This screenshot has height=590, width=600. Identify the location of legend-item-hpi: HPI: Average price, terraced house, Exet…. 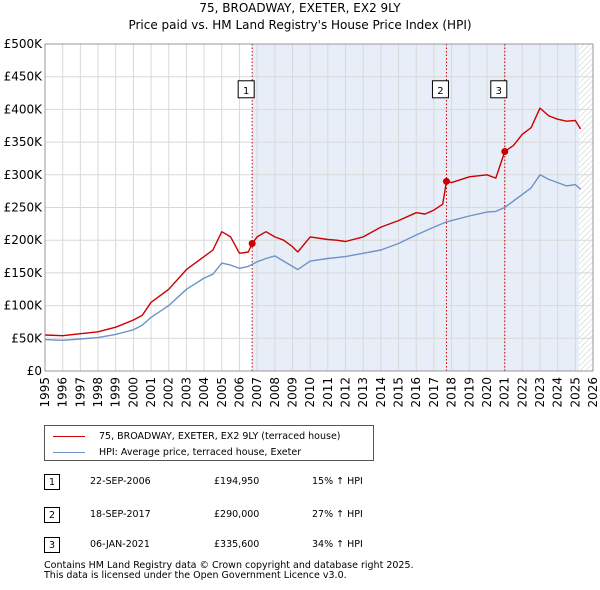
(177, 452).